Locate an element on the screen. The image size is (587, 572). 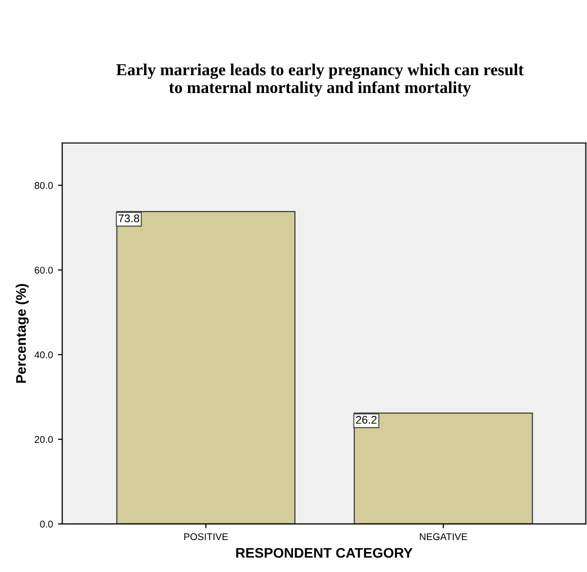
y-tick-label: 20.0 is located at coordinates (43, 439).